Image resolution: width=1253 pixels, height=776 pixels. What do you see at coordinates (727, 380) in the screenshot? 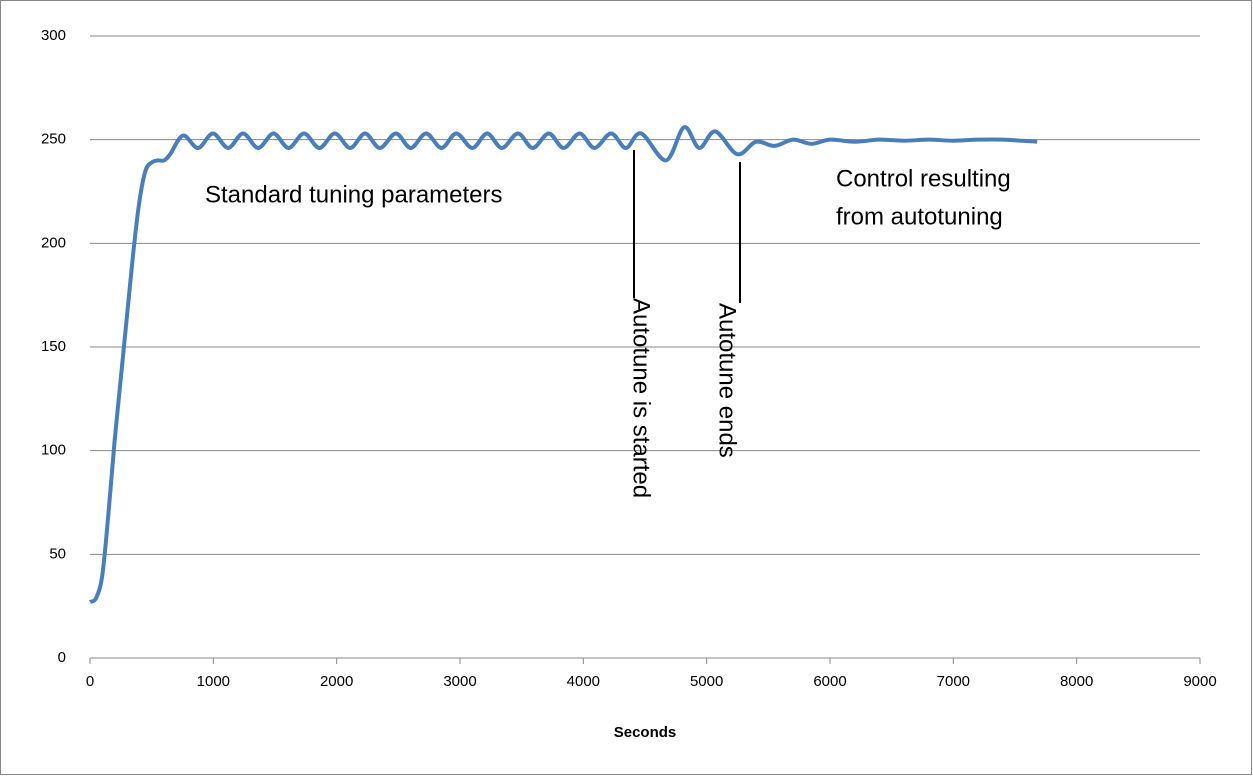
I see `annotation: Autotune ends` at bounding box center [727, 380].